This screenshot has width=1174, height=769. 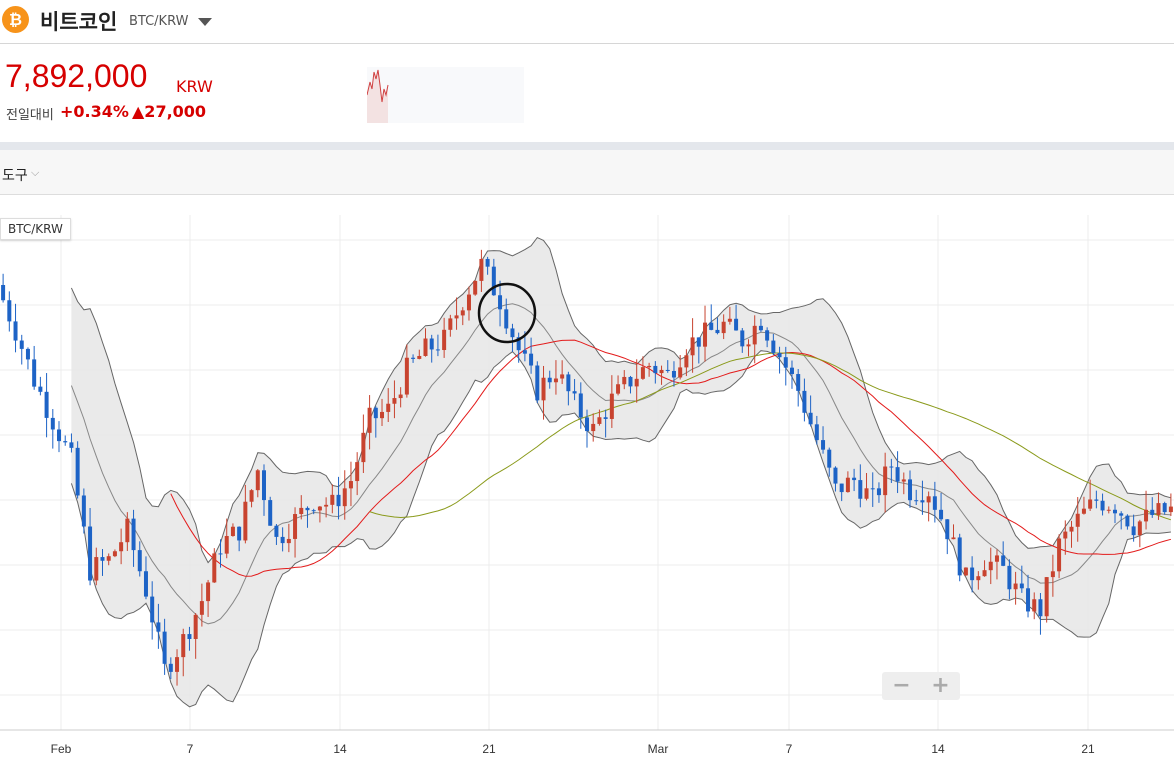 I want to click on symbol-label: BTC/KRW, so click(x=35, y=229).